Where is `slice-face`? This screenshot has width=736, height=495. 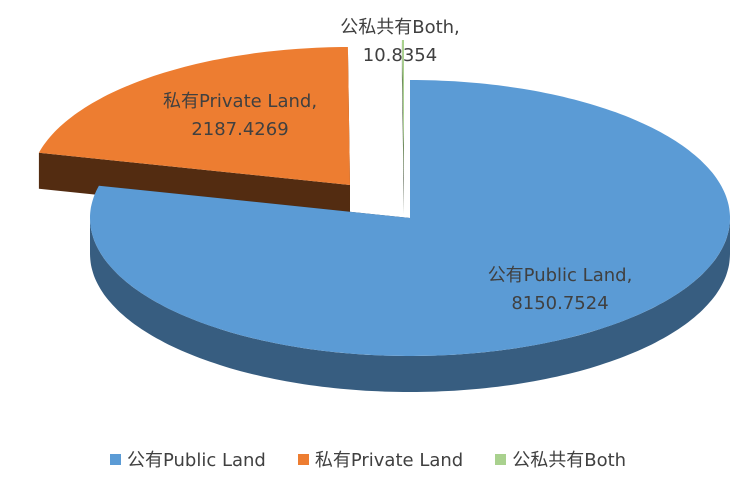
slice-face is located at coordinates (402, 127).